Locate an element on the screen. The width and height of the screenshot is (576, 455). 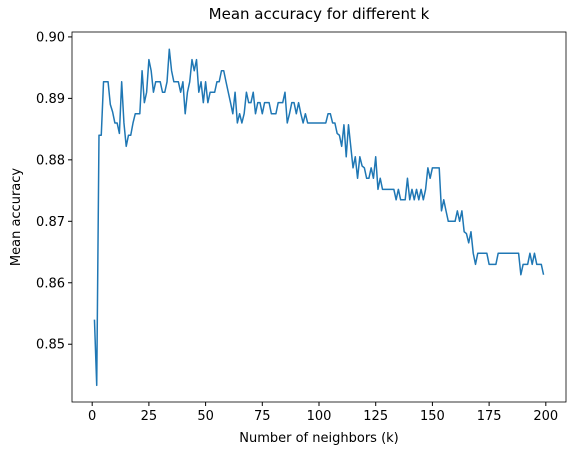
x-tick-label: 75 is located at coordinates (262, 416).